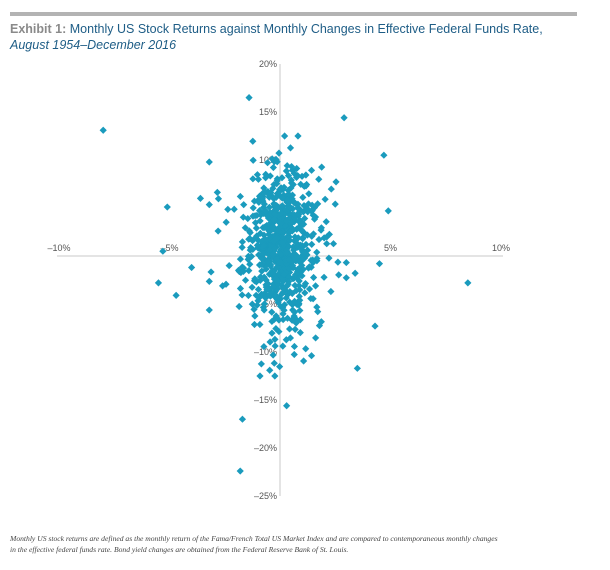 The image size is (610, 570). What do you see at coordinates (268, 64) in the screenshot?
I see `y-tick-label: 20%` at bounding box center [268, 64].